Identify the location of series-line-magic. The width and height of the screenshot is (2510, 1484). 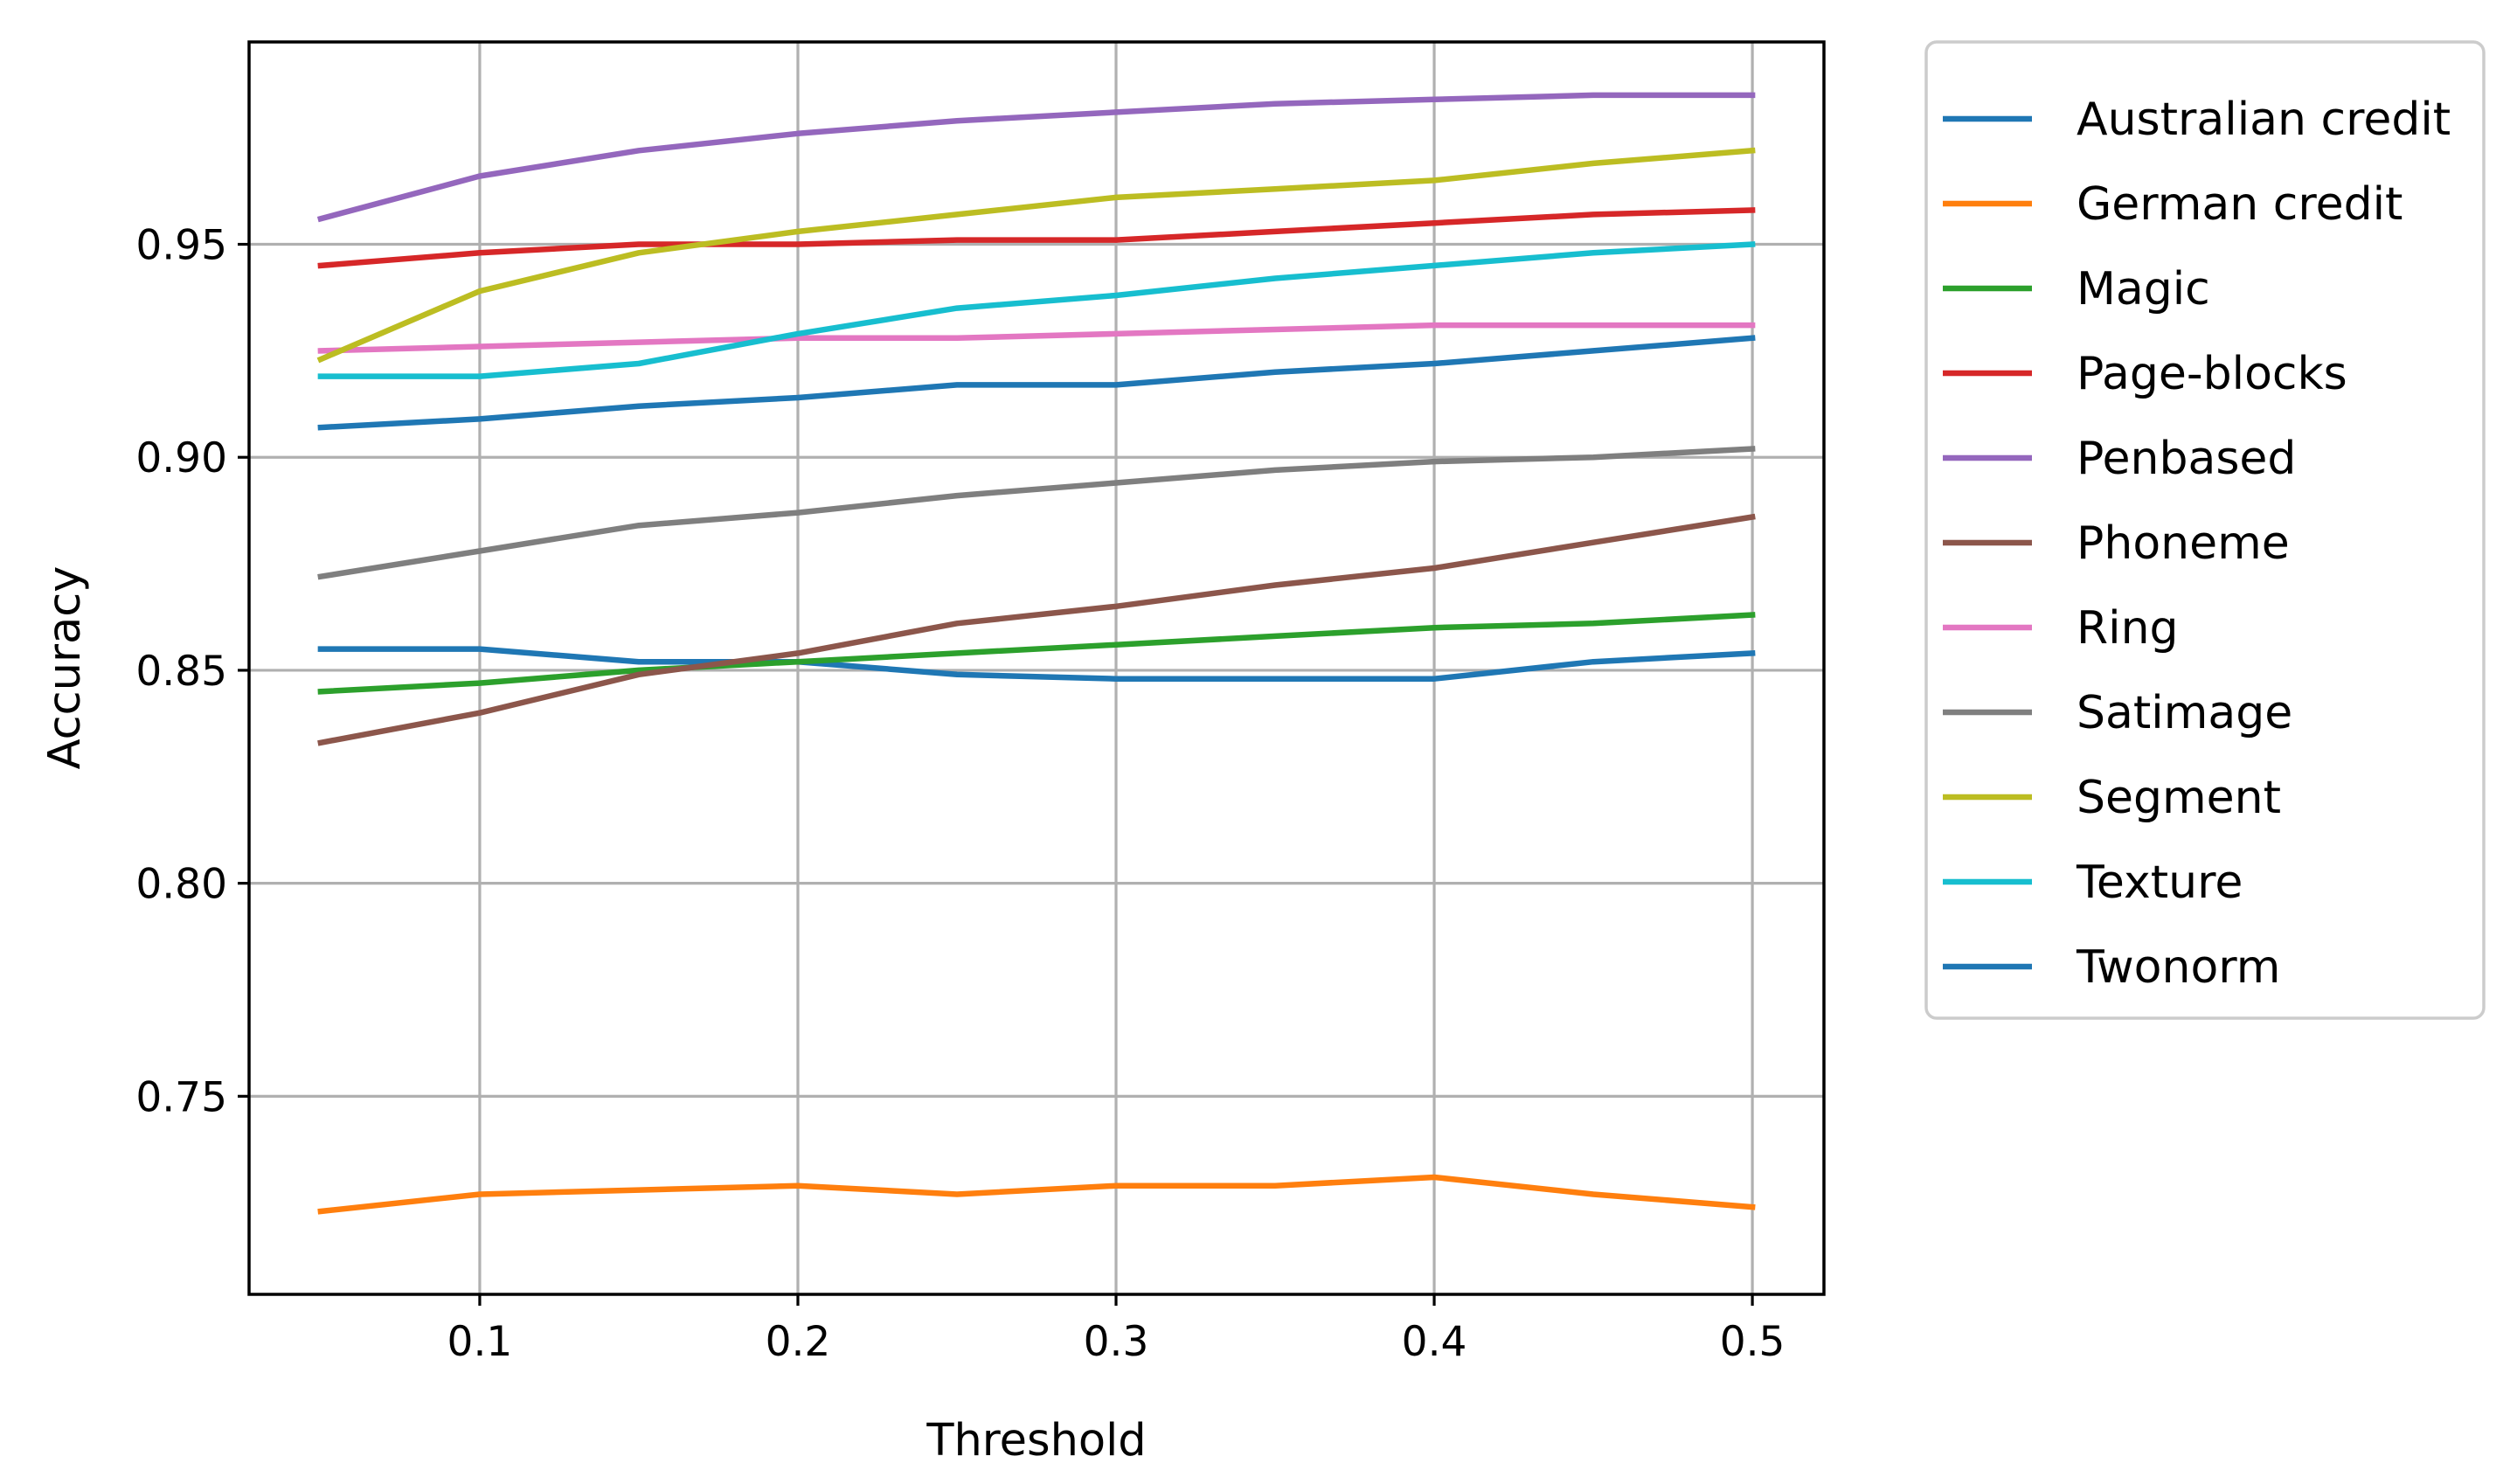
(1036, 653).